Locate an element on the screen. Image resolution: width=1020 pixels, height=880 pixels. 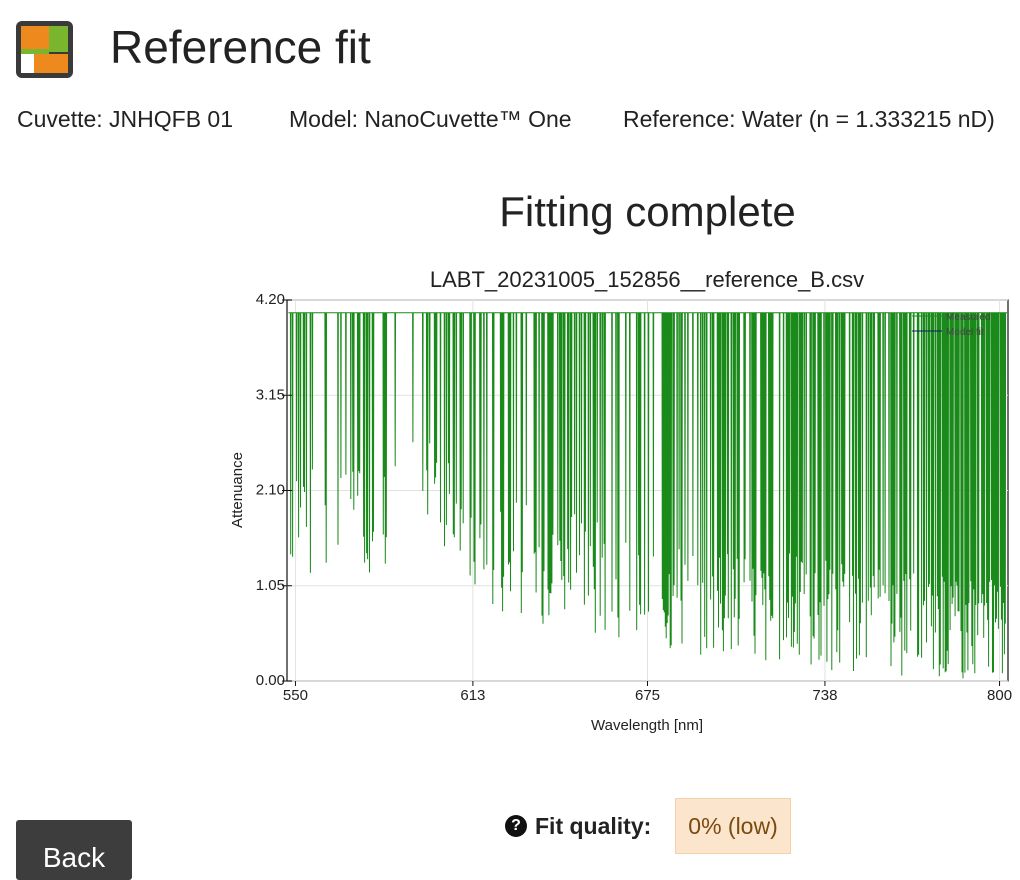
y-tick-label: 3.15 is located at coordinates (270, 394).